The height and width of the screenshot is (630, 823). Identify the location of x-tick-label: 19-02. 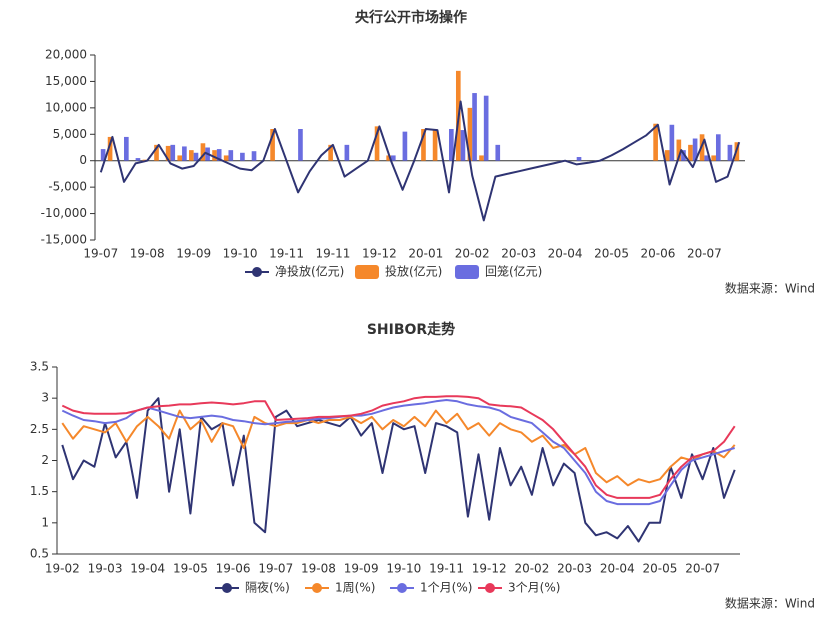
(62, 569).